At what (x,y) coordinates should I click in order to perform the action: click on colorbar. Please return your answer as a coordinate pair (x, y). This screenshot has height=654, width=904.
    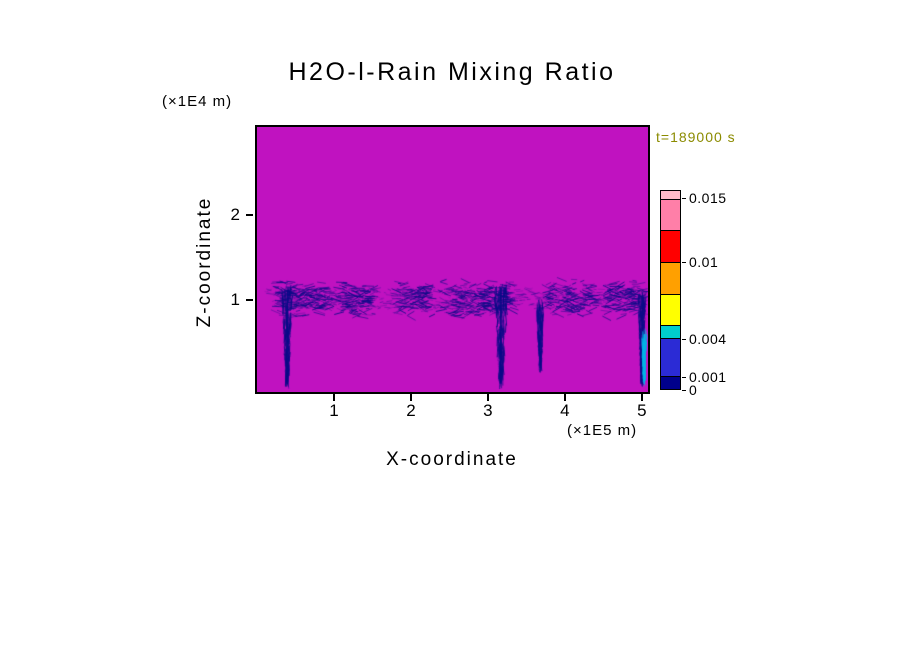
    Looking at the image, I should click on (670, 290).